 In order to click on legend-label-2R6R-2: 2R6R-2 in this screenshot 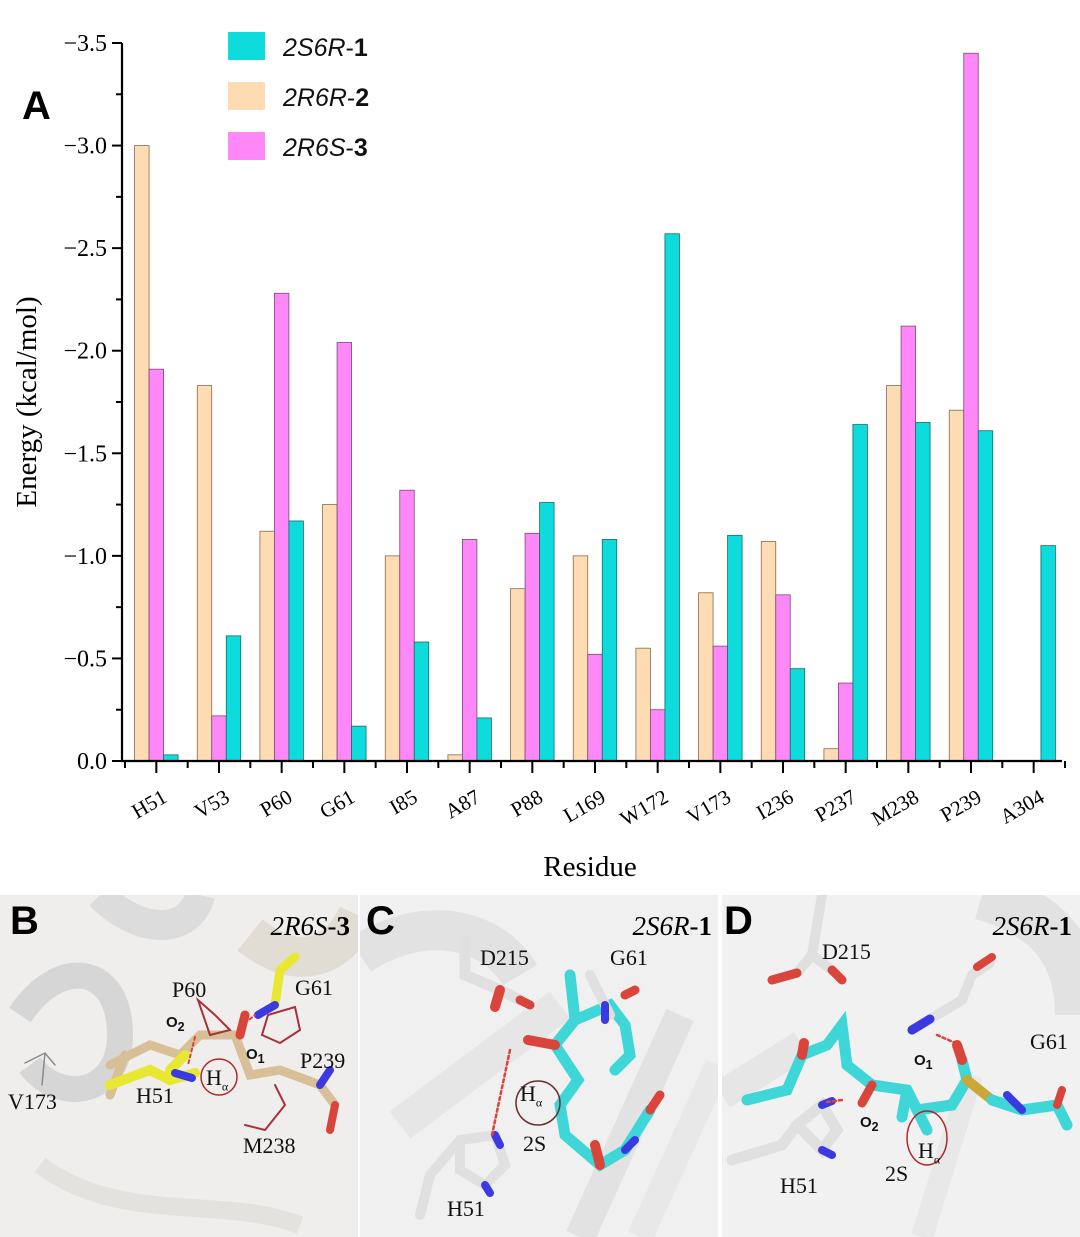, I will do `click(325, 98)`.